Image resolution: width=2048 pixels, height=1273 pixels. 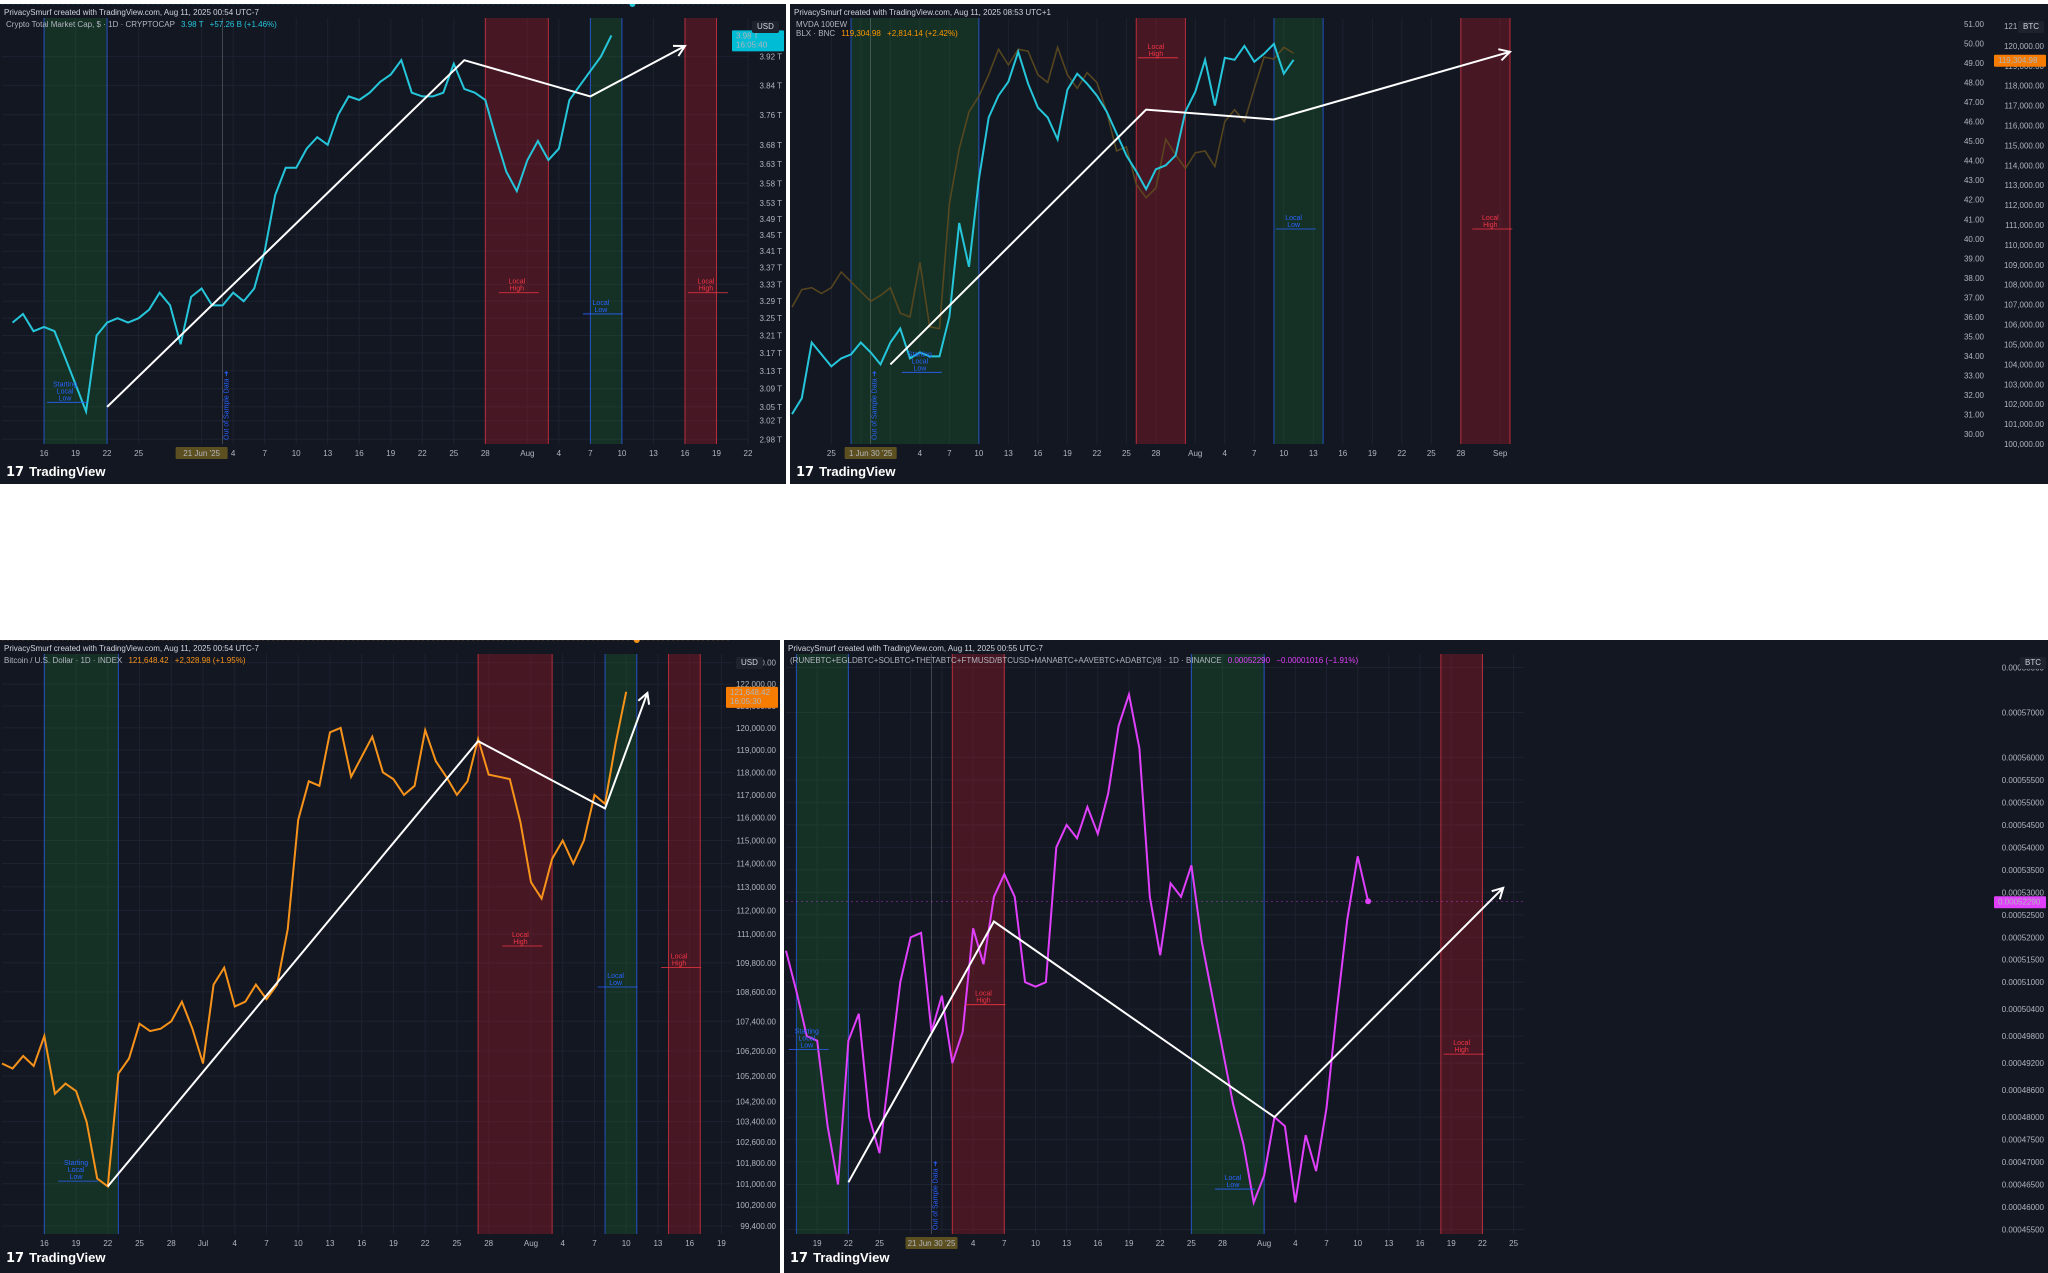 What do you see at coordinates (644, 697) in the screenshot?
I see `projection-arrow-head` at bounding box center [644, 697].